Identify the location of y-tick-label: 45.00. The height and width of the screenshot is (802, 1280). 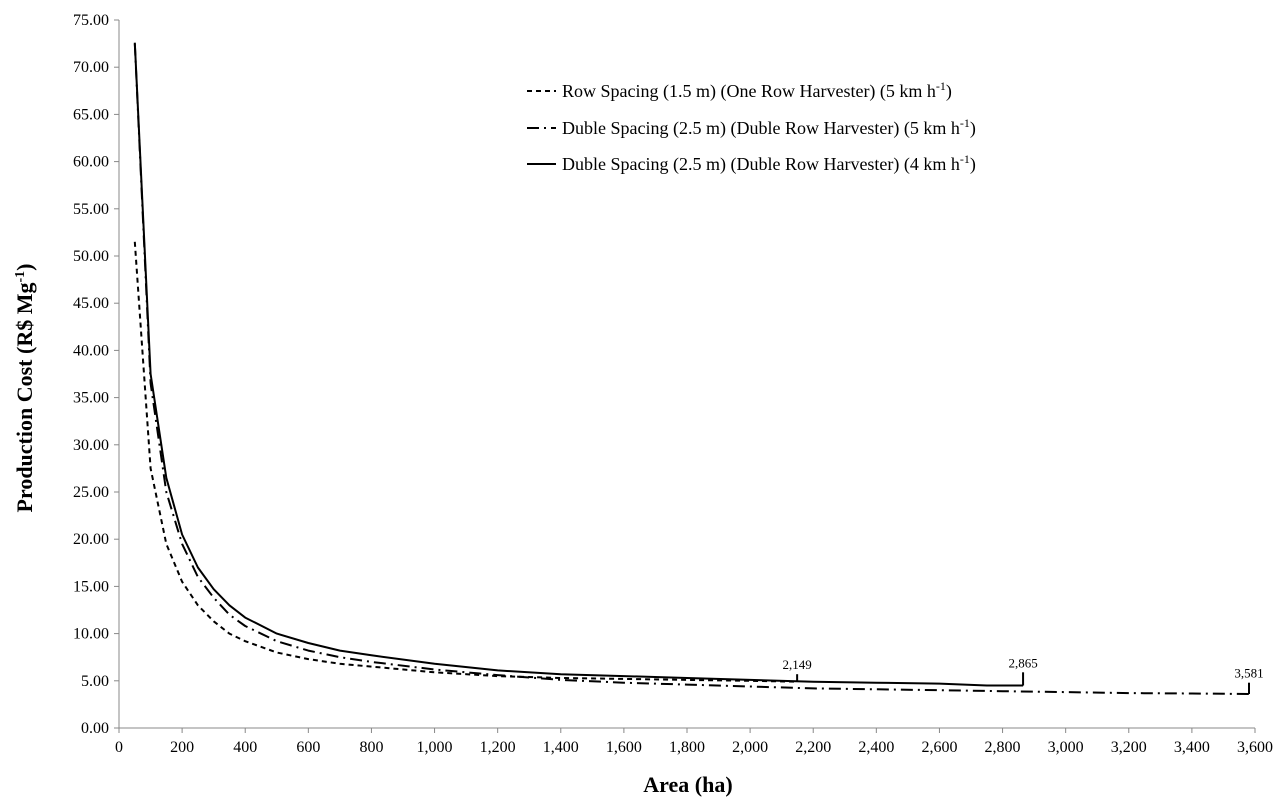
(91, 303).